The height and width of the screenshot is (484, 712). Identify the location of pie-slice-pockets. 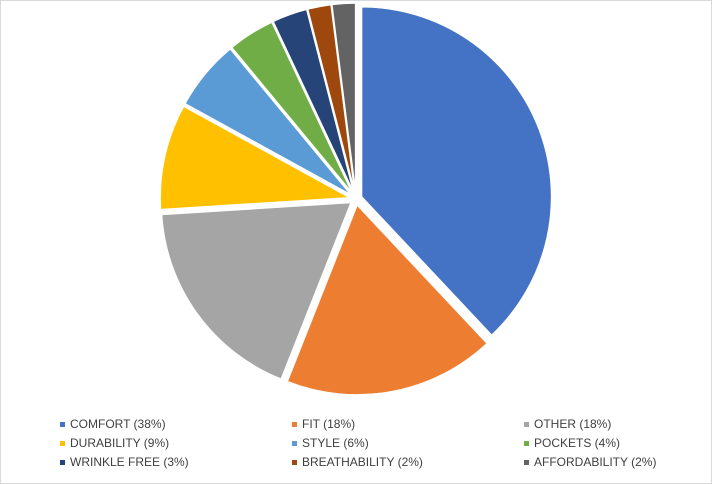
(292, 108).